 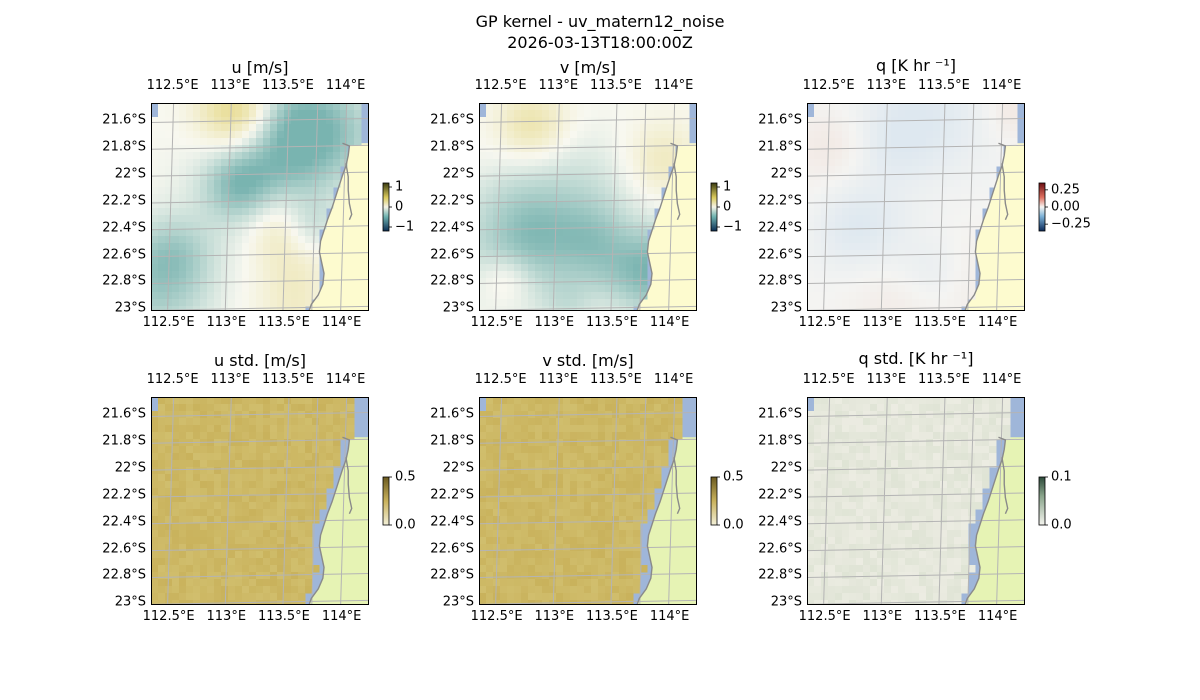 I want to click on panel-title-q_std: q std. [K hr ⁻¹], so click(x=916, y=358).